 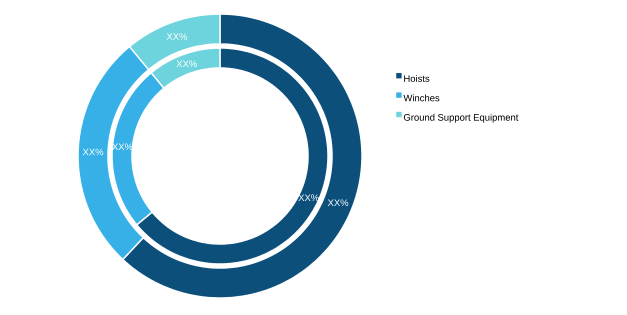 What do you see at coordinates (421, 98) in the screenshot?
I see `legend-label: Winches` at bounding box center [421, 98].